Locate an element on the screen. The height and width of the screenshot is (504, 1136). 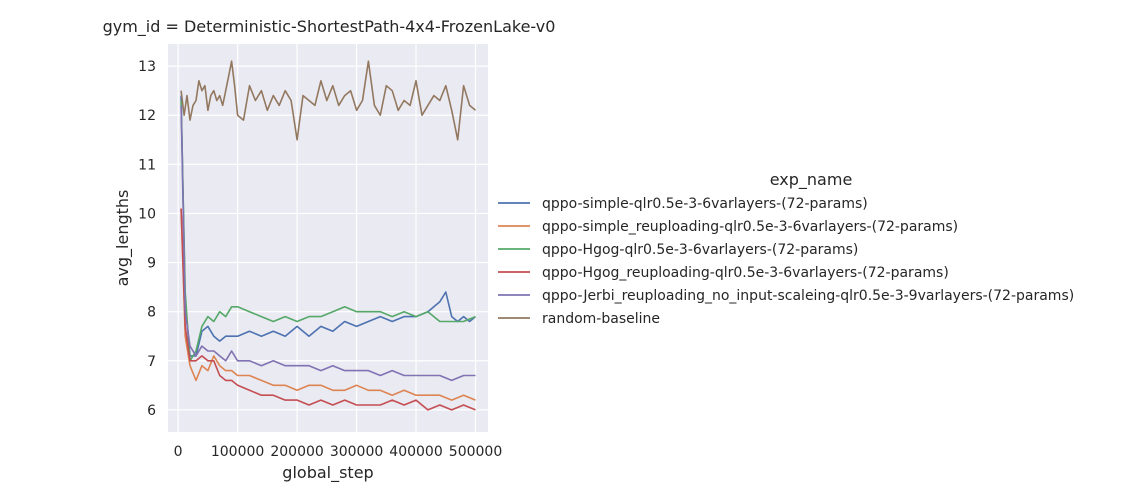
x-tick-label: 0 is located at coordinates (178, 452).